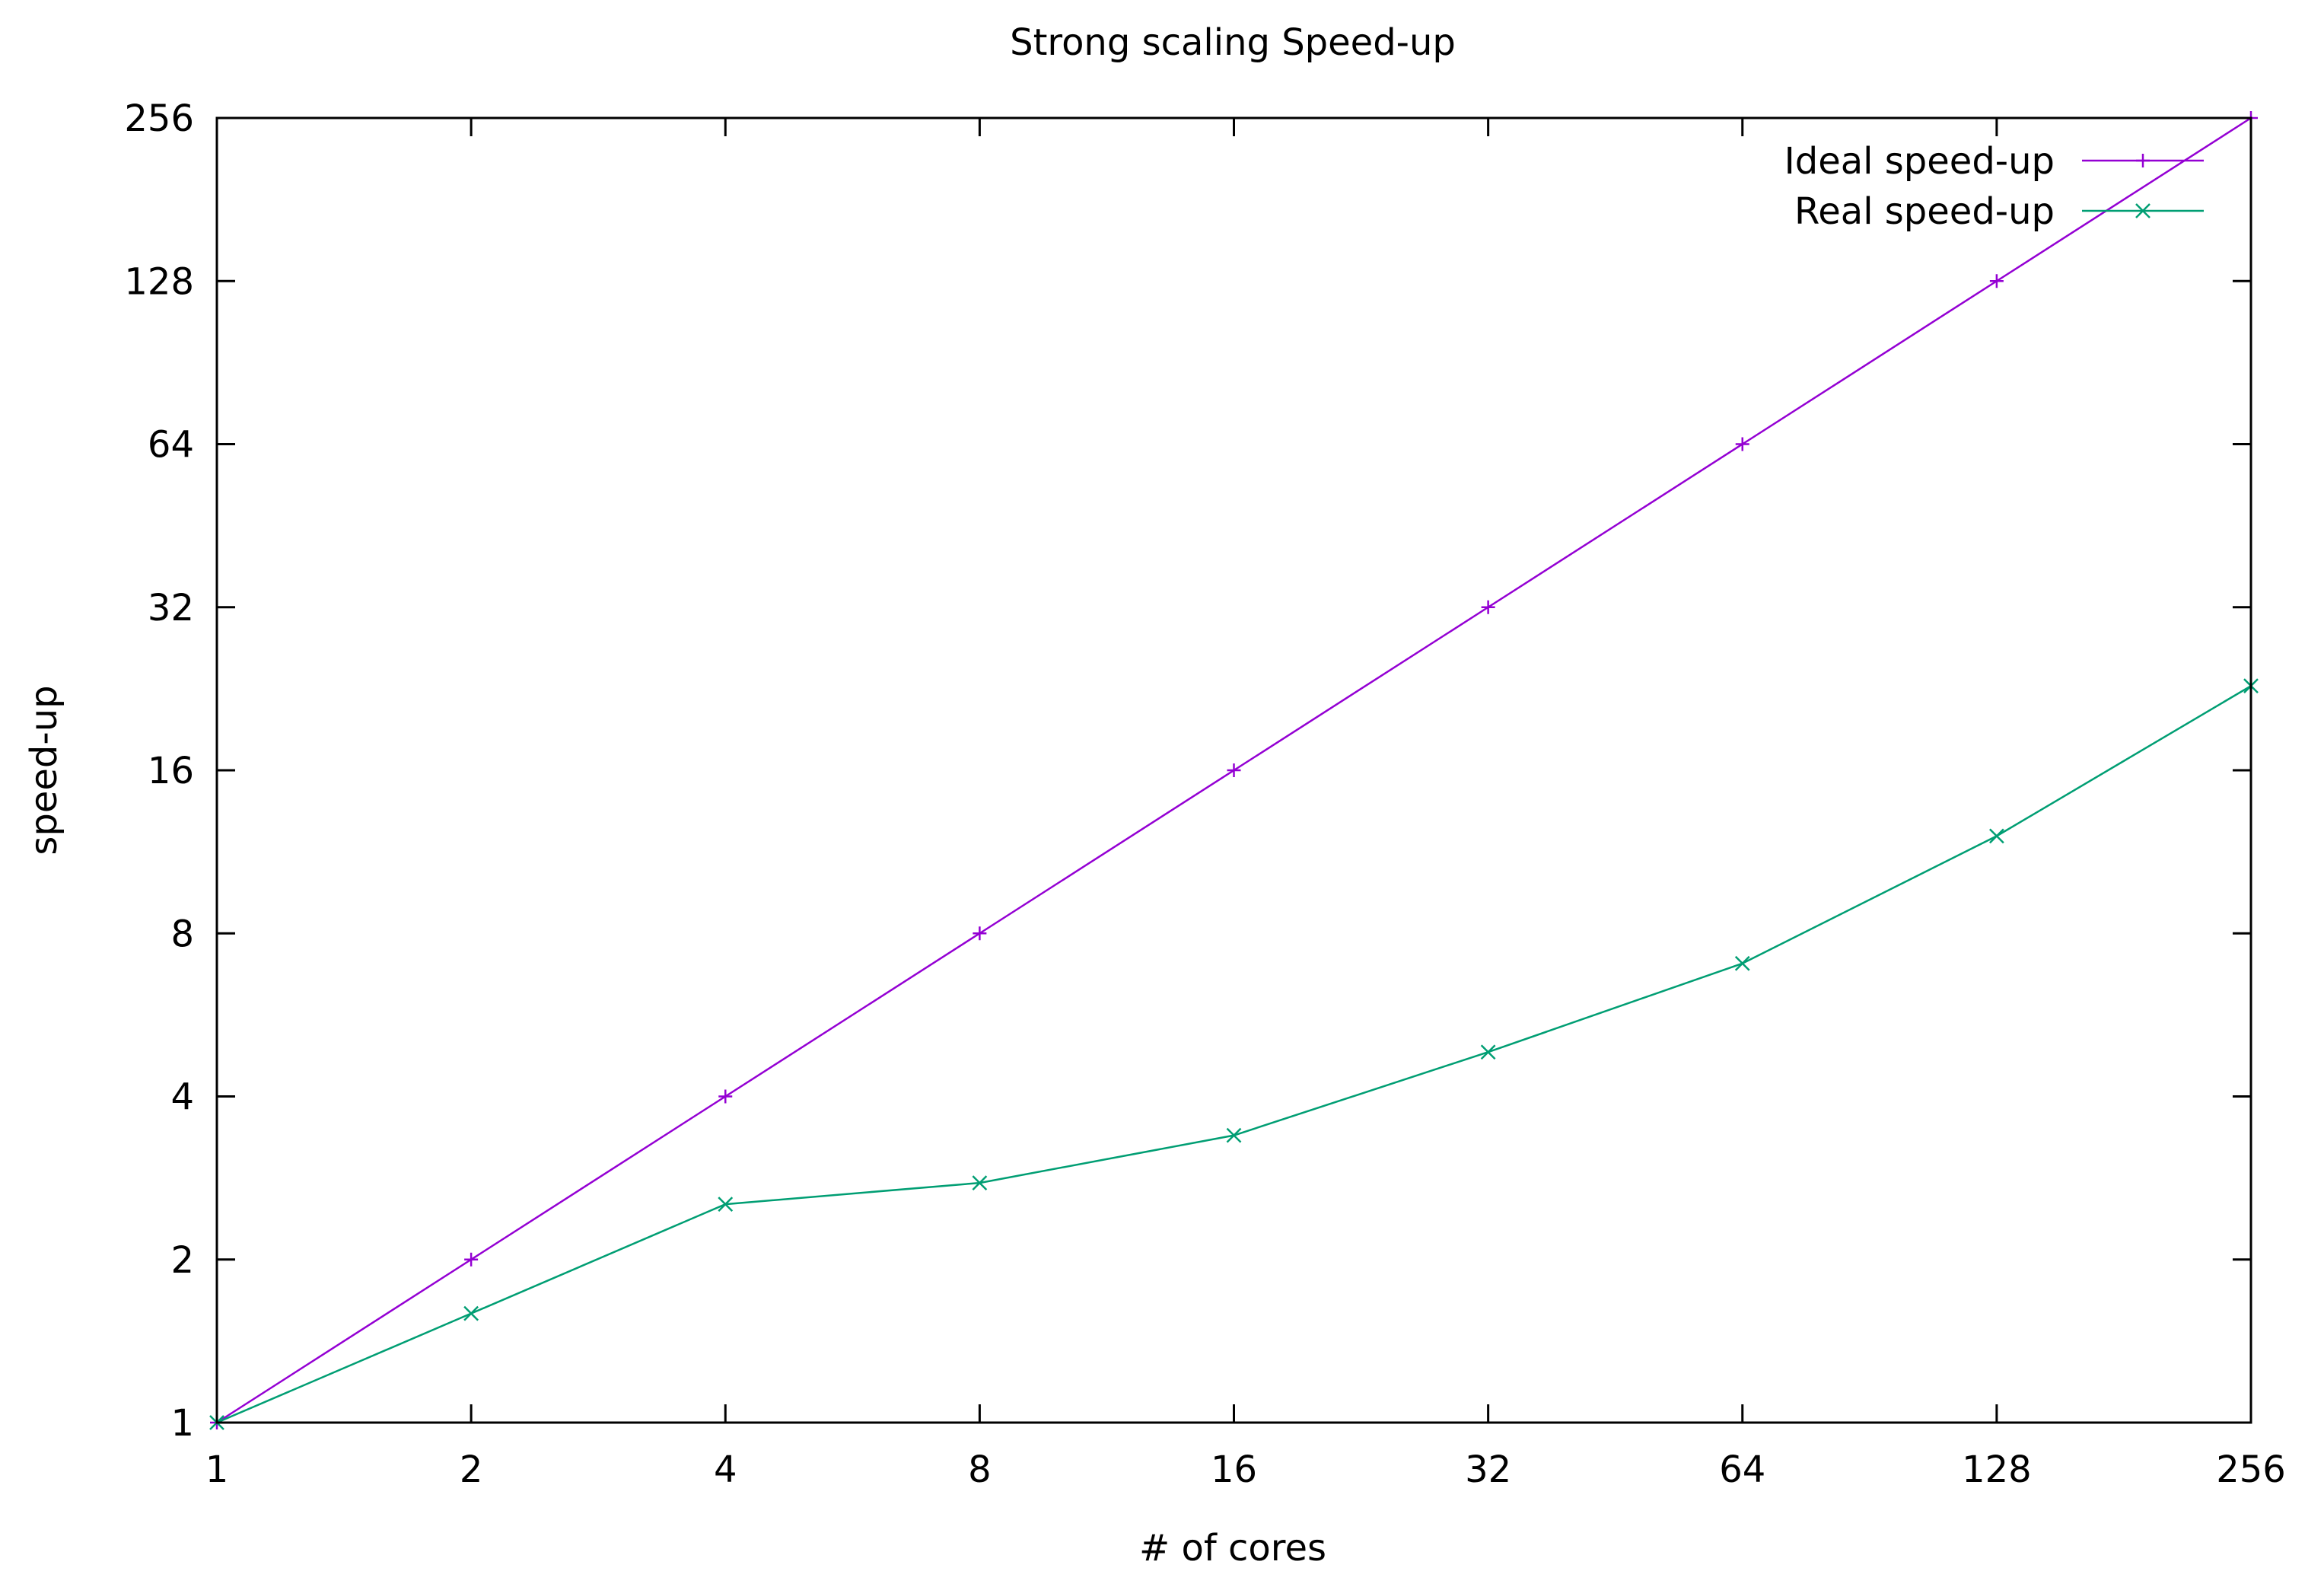  I want to click on y-tick-label: 8, so click(182, 934).